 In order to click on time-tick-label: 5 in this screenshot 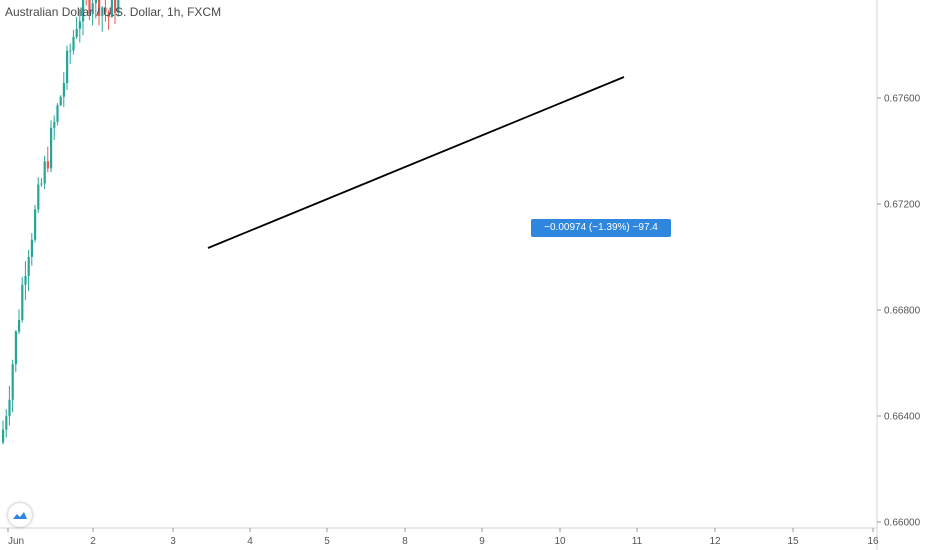, I will do `click(327, 541)`.